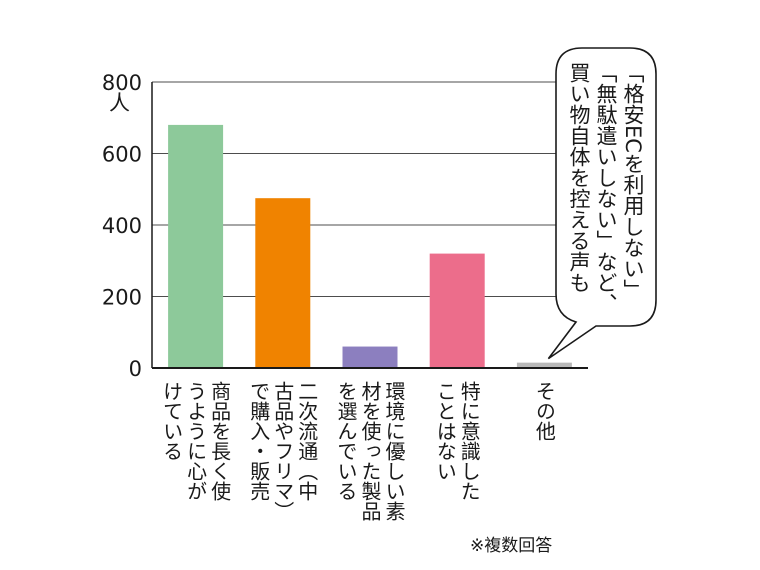  What do you see at coordinates (633, 181) in the screenshot?
I see `callout-text-line: 「格安ECを利用しない」` at bounding box center [633, 181].